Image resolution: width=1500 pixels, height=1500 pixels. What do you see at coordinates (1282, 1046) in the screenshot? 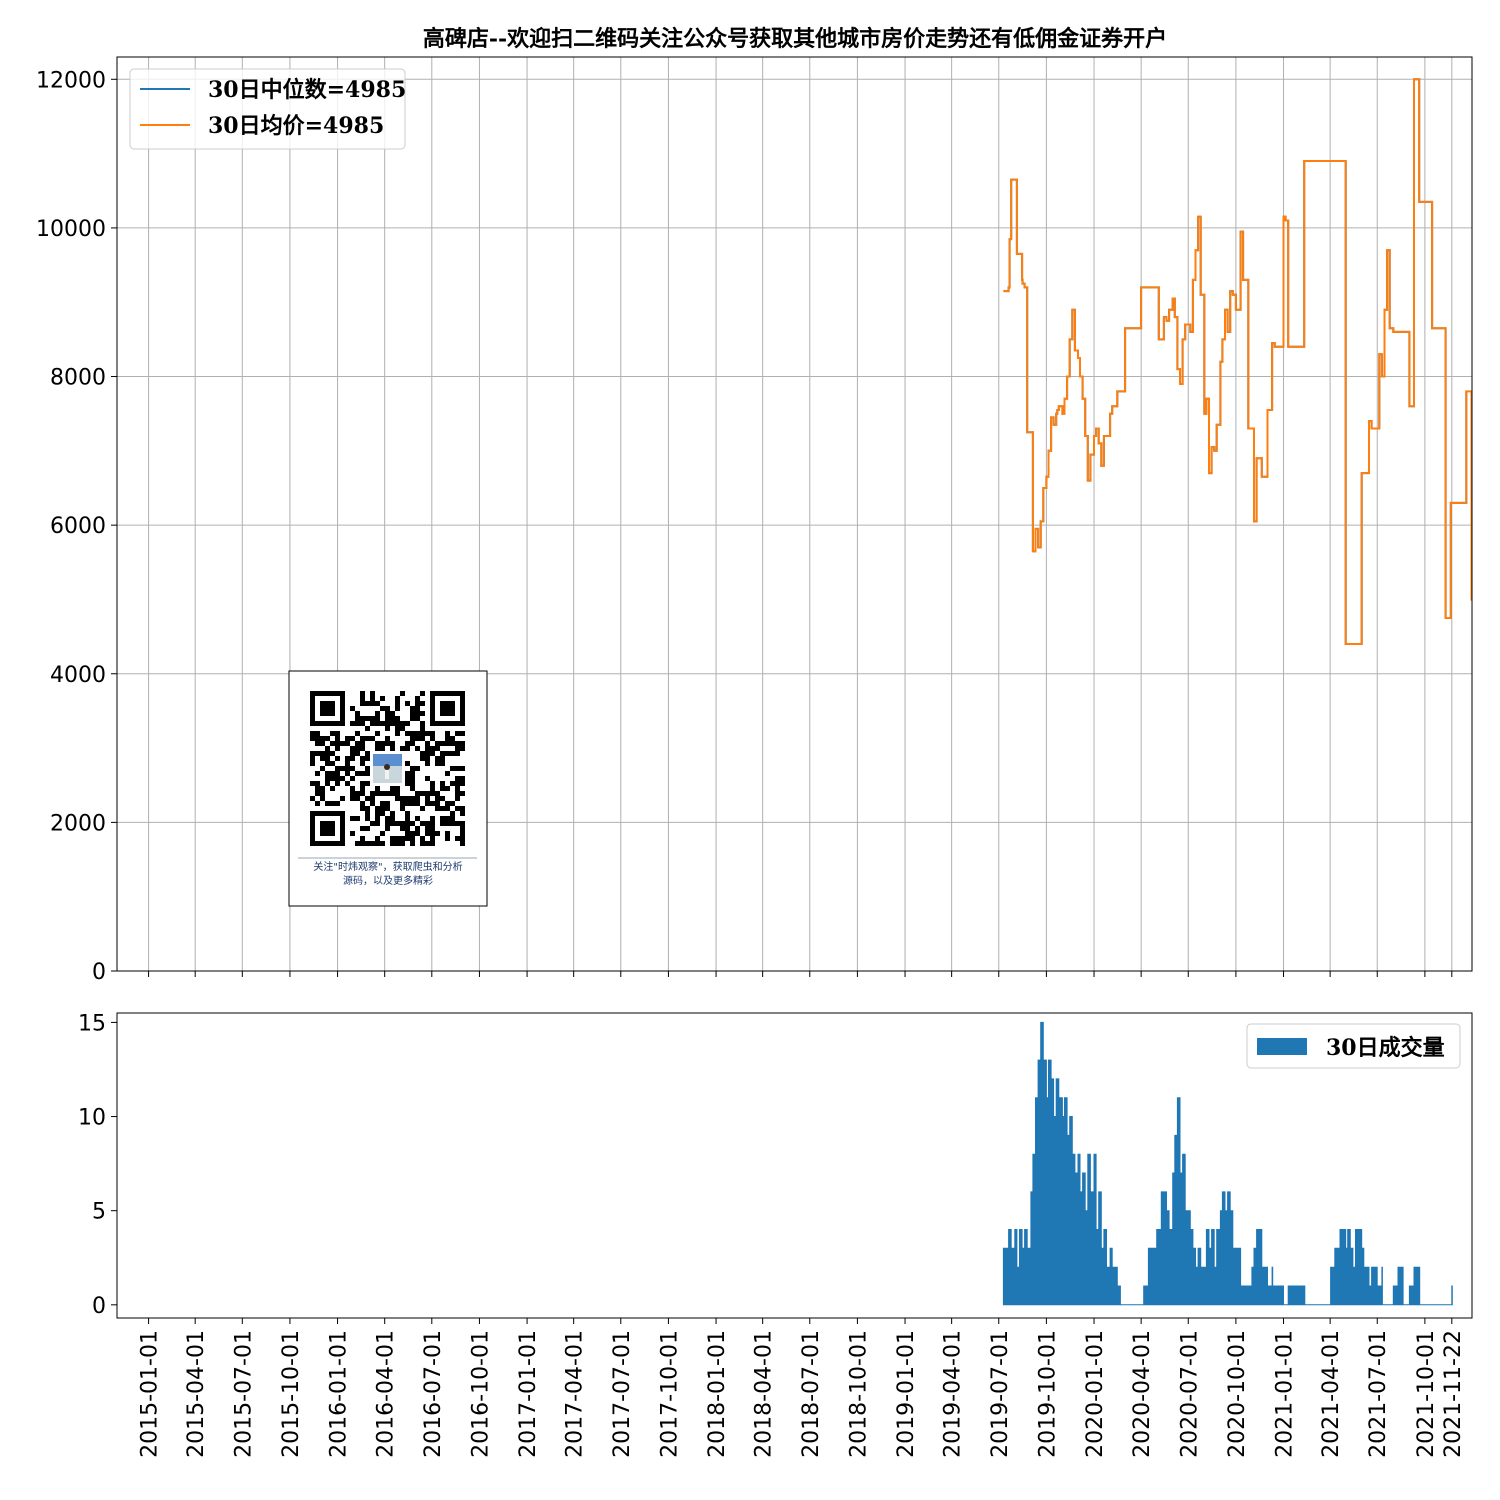
I see `legend-volume-swatch` at bounding box center [1282, 1046].